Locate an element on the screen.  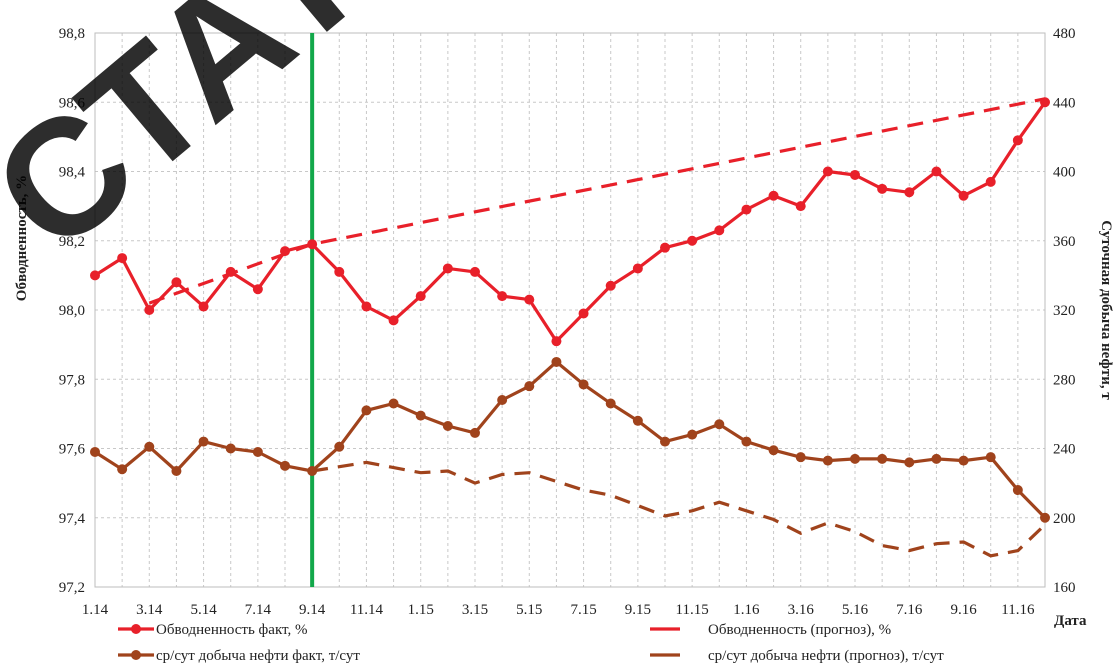
x-tick-label: 11.16 is located at coordinates (1018, 610).